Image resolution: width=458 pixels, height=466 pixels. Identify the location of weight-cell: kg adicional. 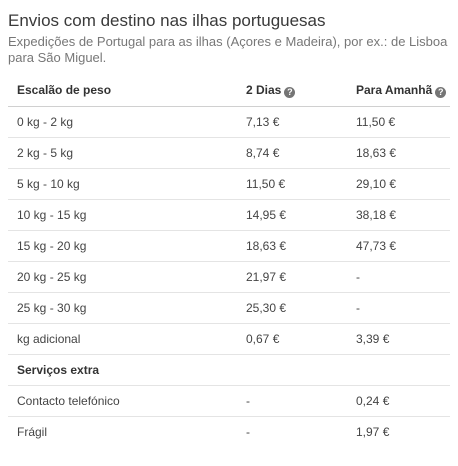
(122, 339).